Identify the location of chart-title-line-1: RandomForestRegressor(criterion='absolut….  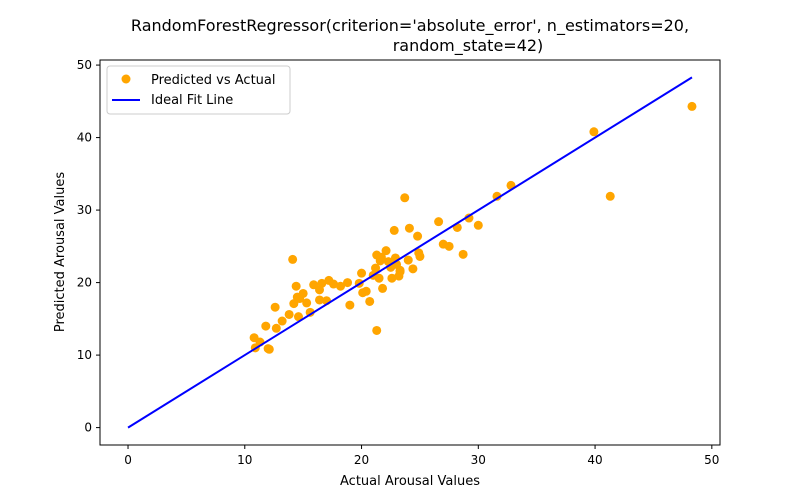
(410, 26).